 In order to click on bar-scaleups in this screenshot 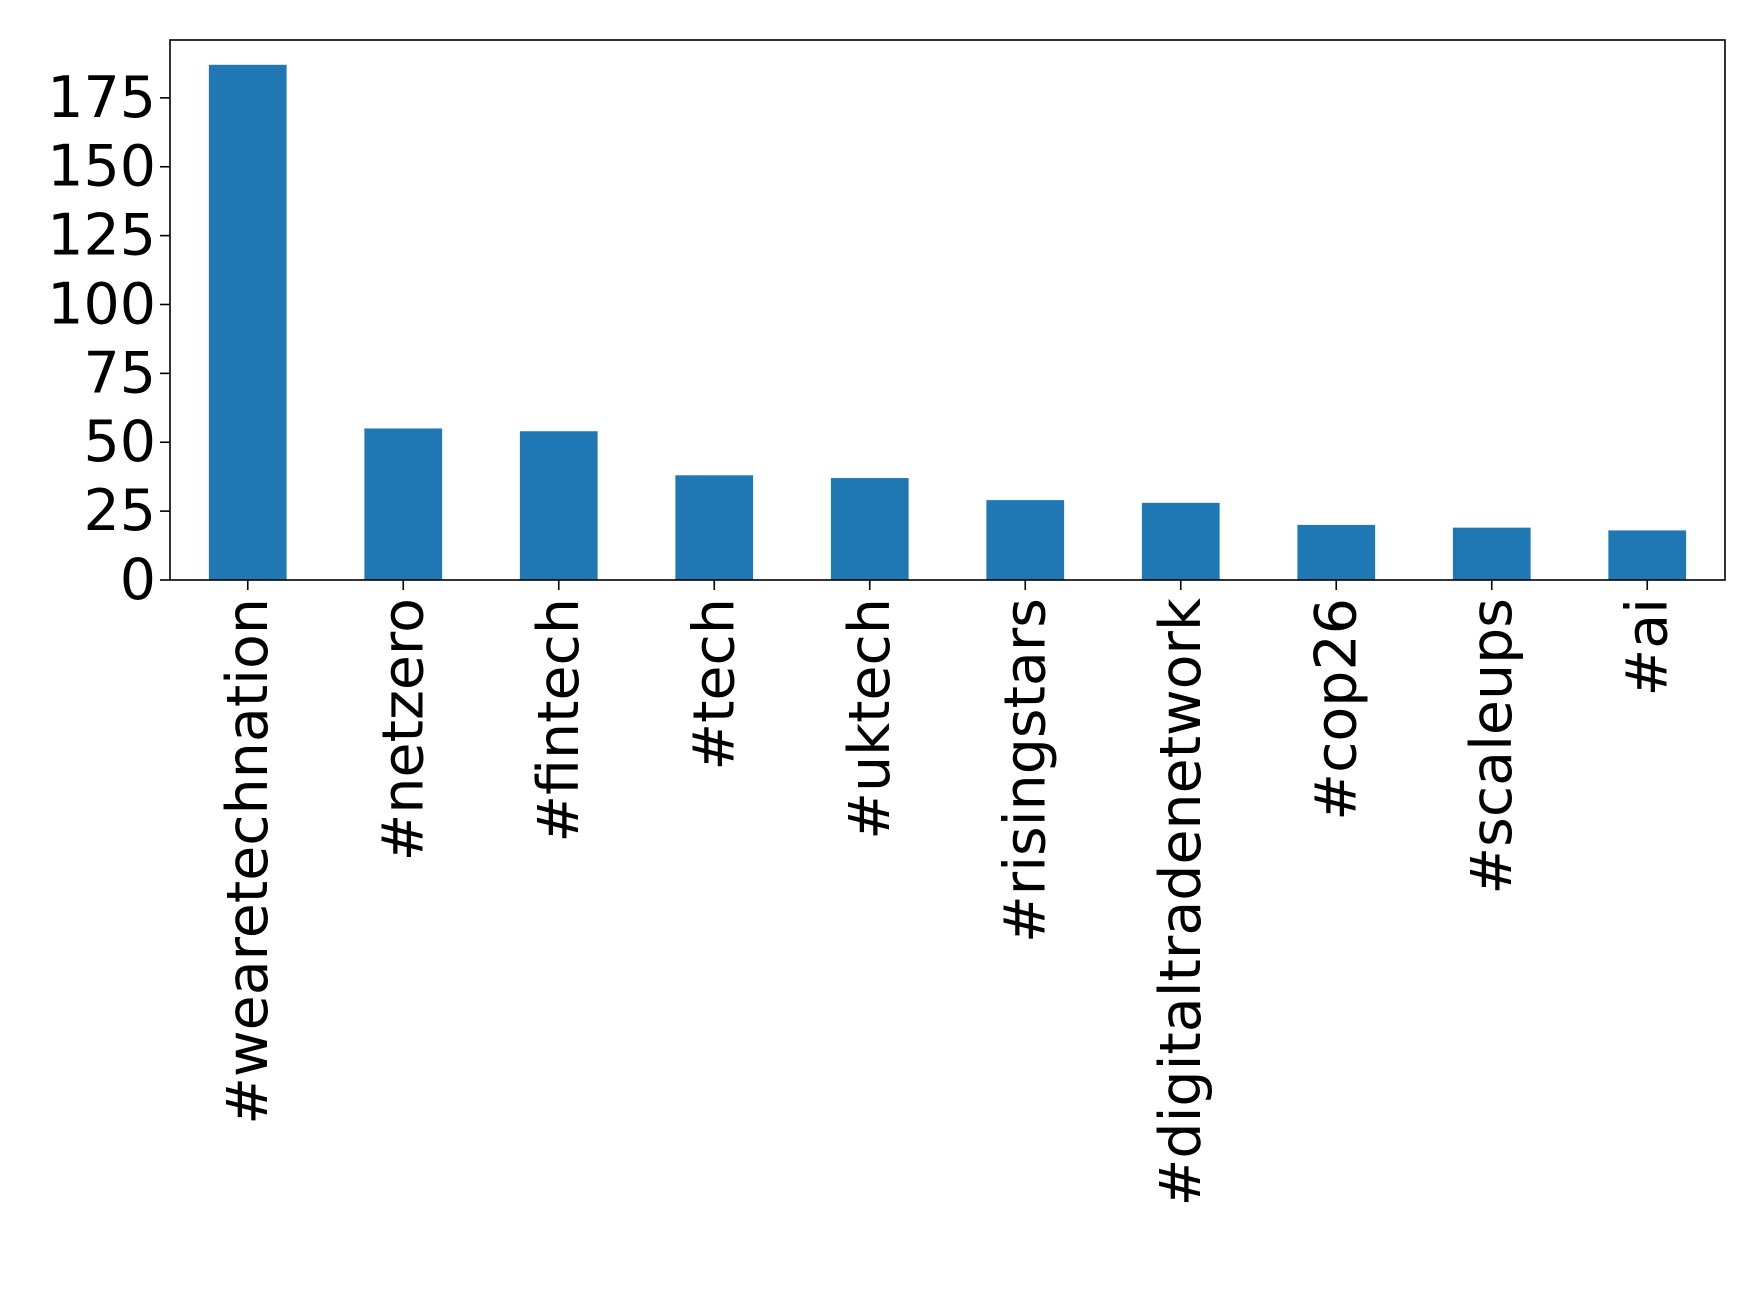, I will do `click(1491, 553)`.